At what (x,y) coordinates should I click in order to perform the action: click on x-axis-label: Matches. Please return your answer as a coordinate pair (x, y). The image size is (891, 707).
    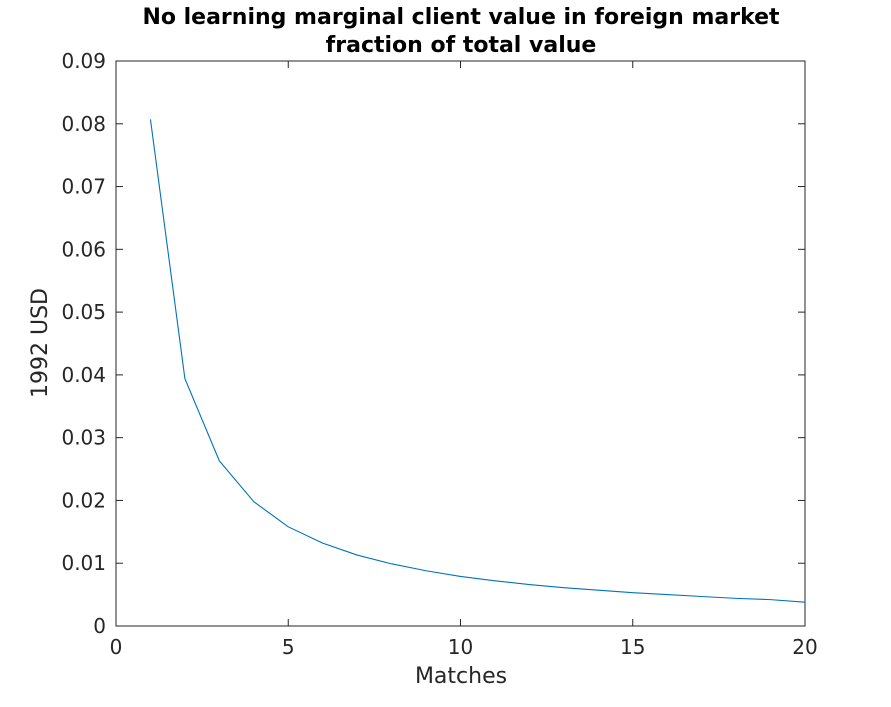
    Looking at the image, I should click on (461, 676).